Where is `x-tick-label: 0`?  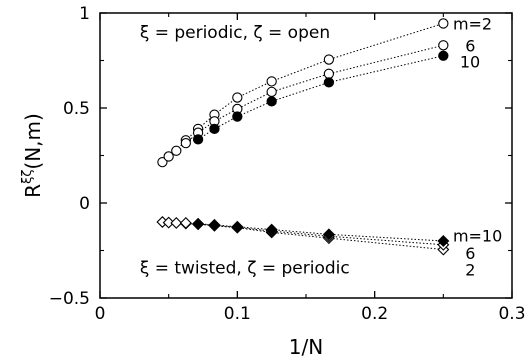 x-tick-label: 0 is located at coordinates (100, 314).